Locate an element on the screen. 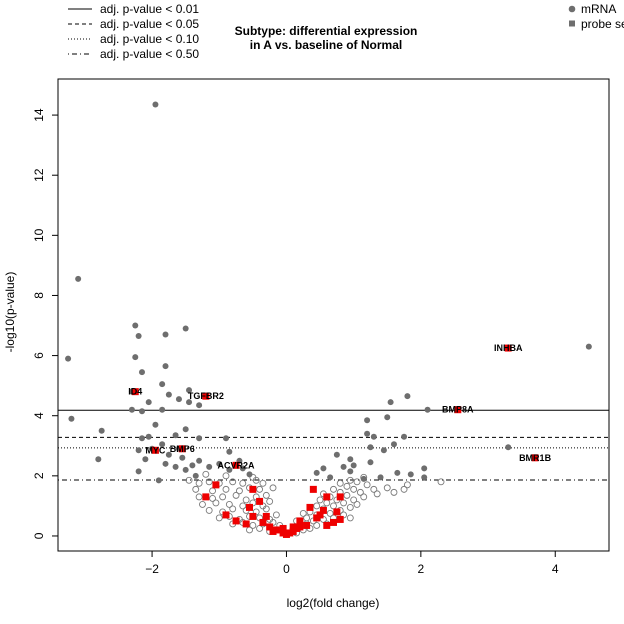 Image resolution: width=624 pixels, height=624 pixels. x-tick-label: 2 is located at coordinates (421, 569).